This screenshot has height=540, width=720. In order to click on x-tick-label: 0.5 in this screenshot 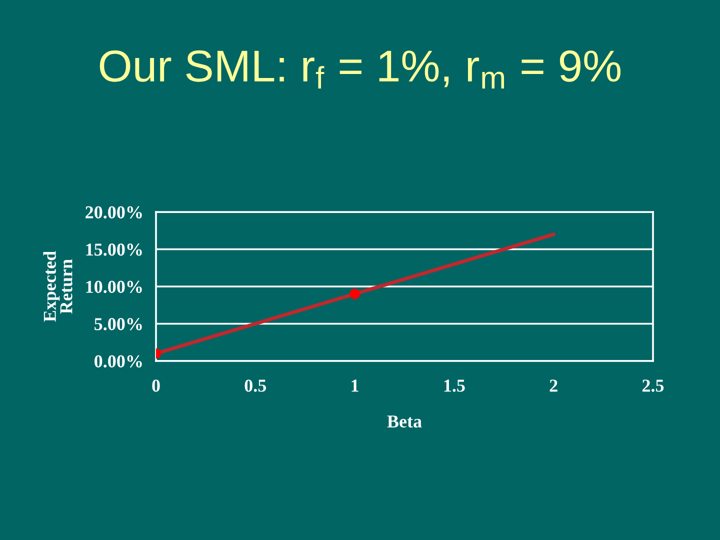, I will do `click(255, 386)`.